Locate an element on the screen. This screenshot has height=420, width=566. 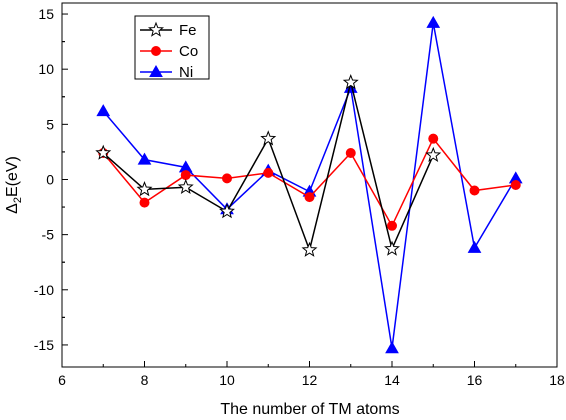
legend-label-fe: Fe is located at coordinates (188, 30).